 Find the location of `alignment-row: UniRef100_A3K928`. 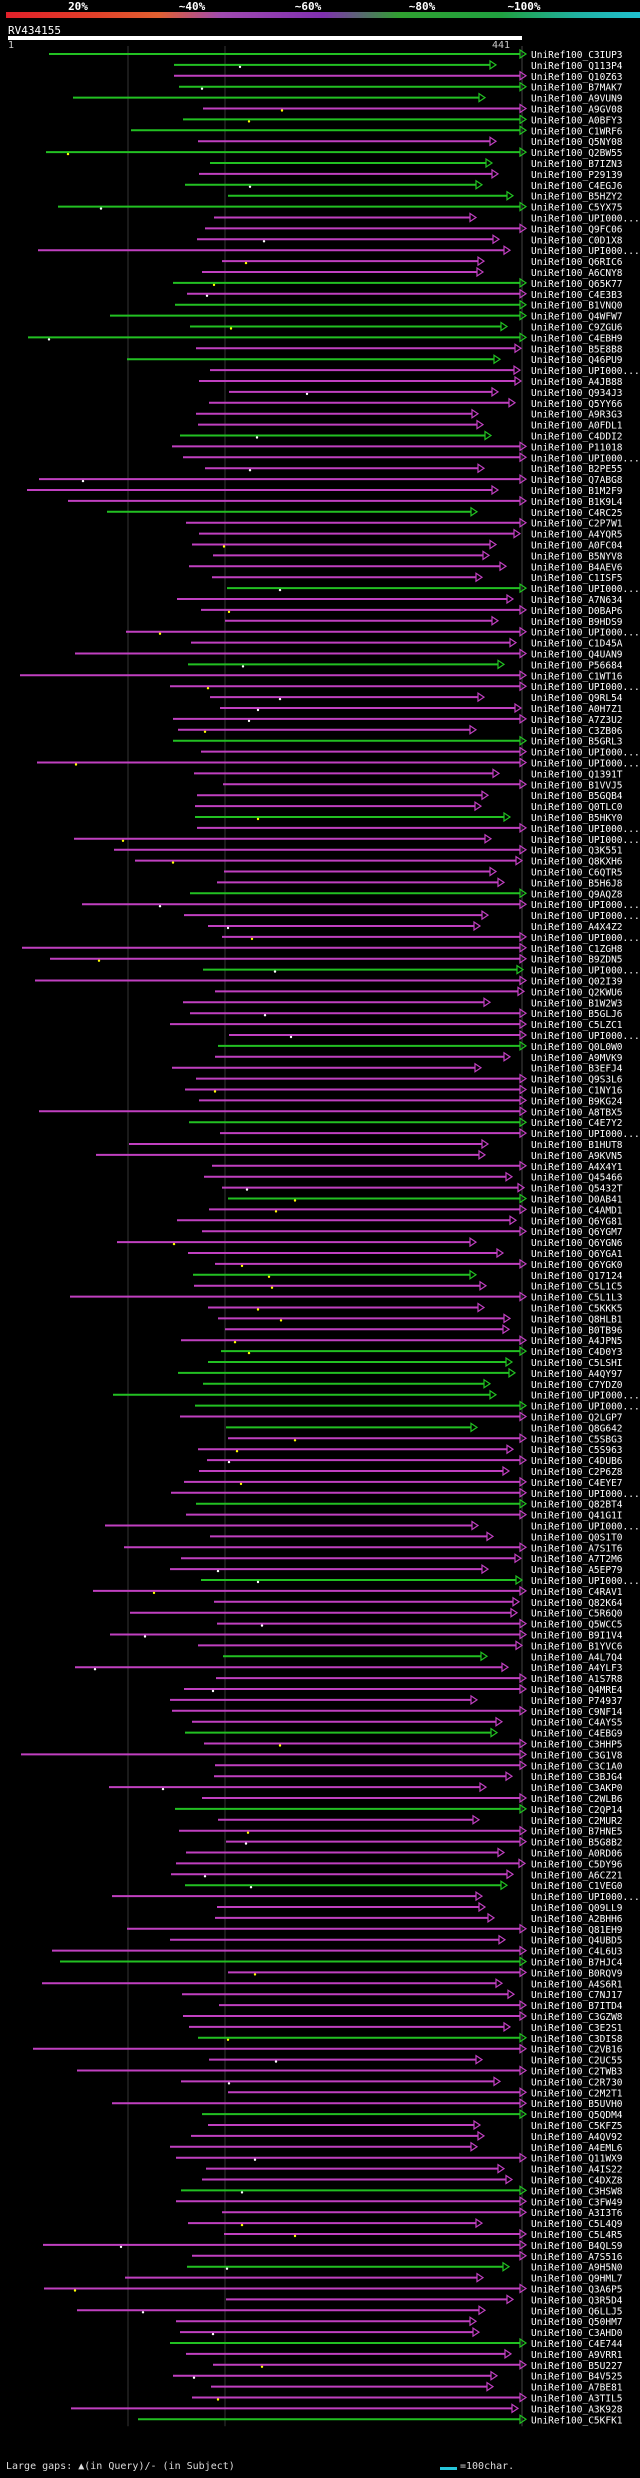

alignment-row: UniRef100_A3K928 is located at coordinates (347, 2409).